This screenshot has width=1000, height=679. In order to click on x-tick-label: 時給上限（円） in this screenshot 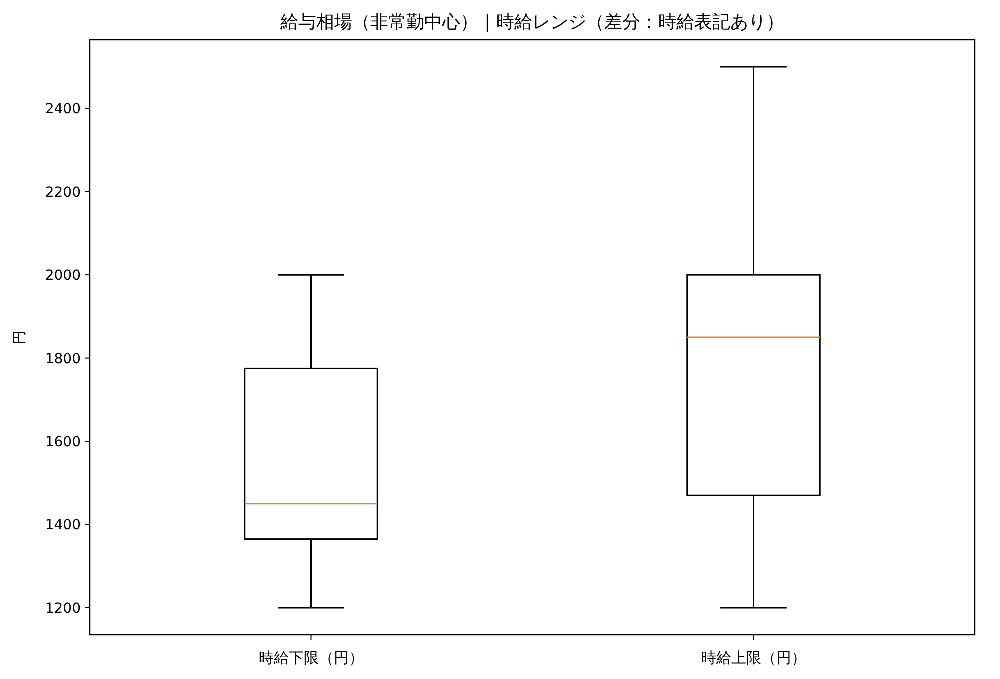, I will do `click(753, 658)`.